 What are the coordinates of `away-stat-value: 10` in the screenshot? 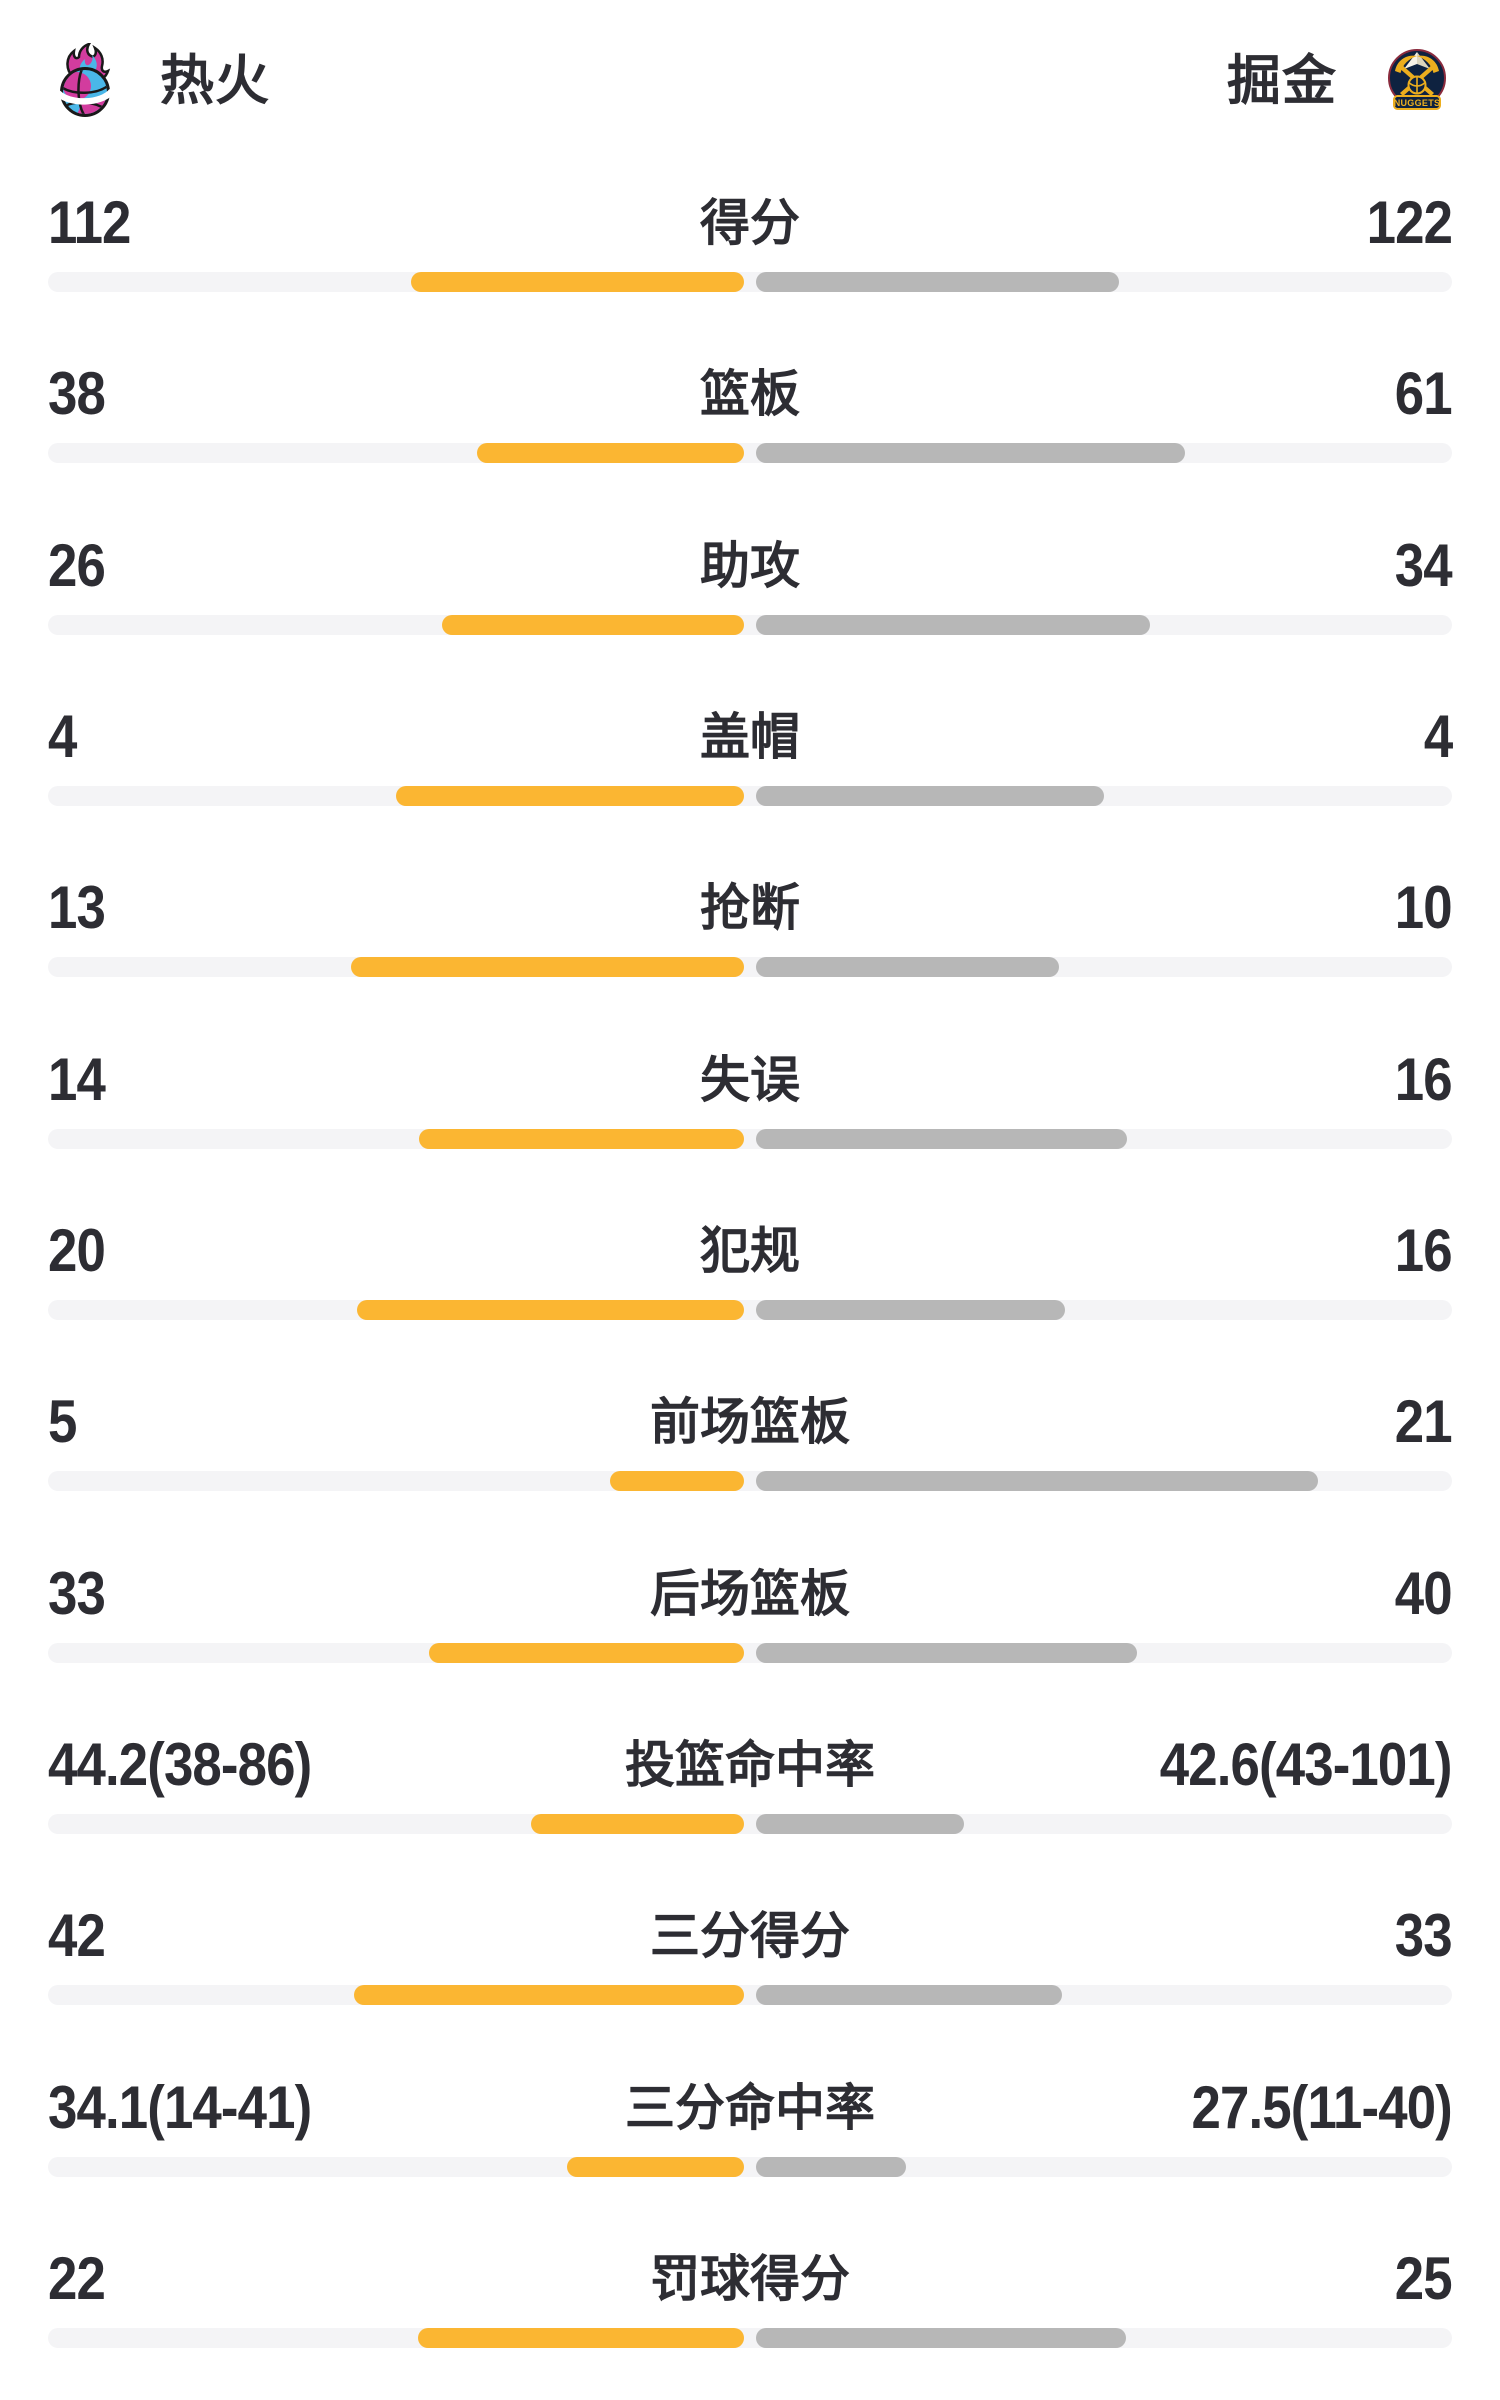 It's located at (1424, 908).